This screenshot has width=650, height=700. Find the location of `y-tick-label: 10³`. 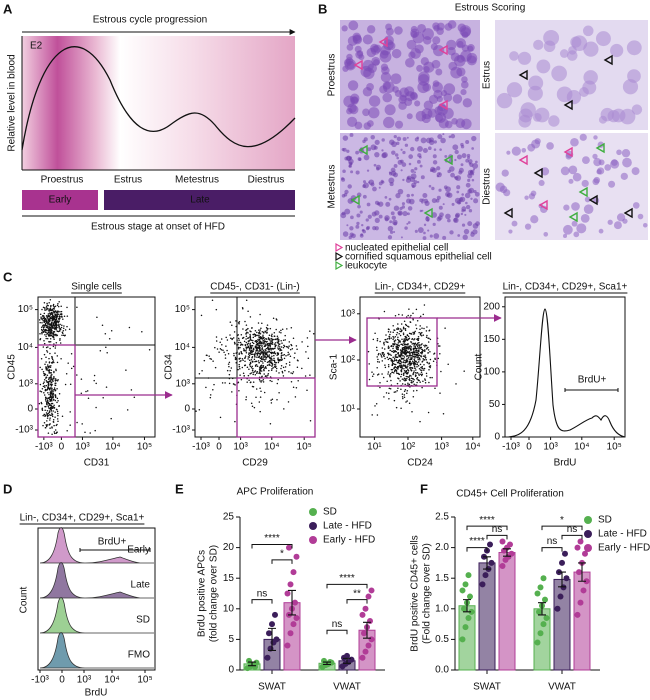

y-tick-label: 10³ is located at coordinates (26, 383).